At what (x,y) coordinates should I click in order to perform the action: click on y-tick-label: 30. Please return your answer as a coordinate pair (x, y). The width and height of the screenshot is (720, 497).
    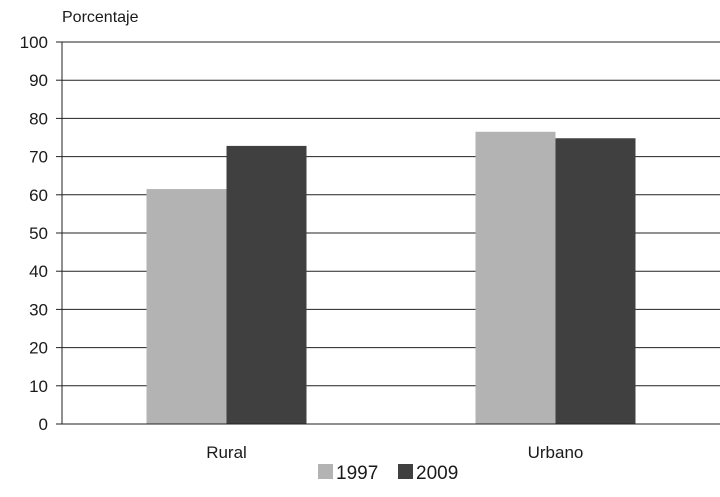
    Looking at the image, I should click on (38, 309).